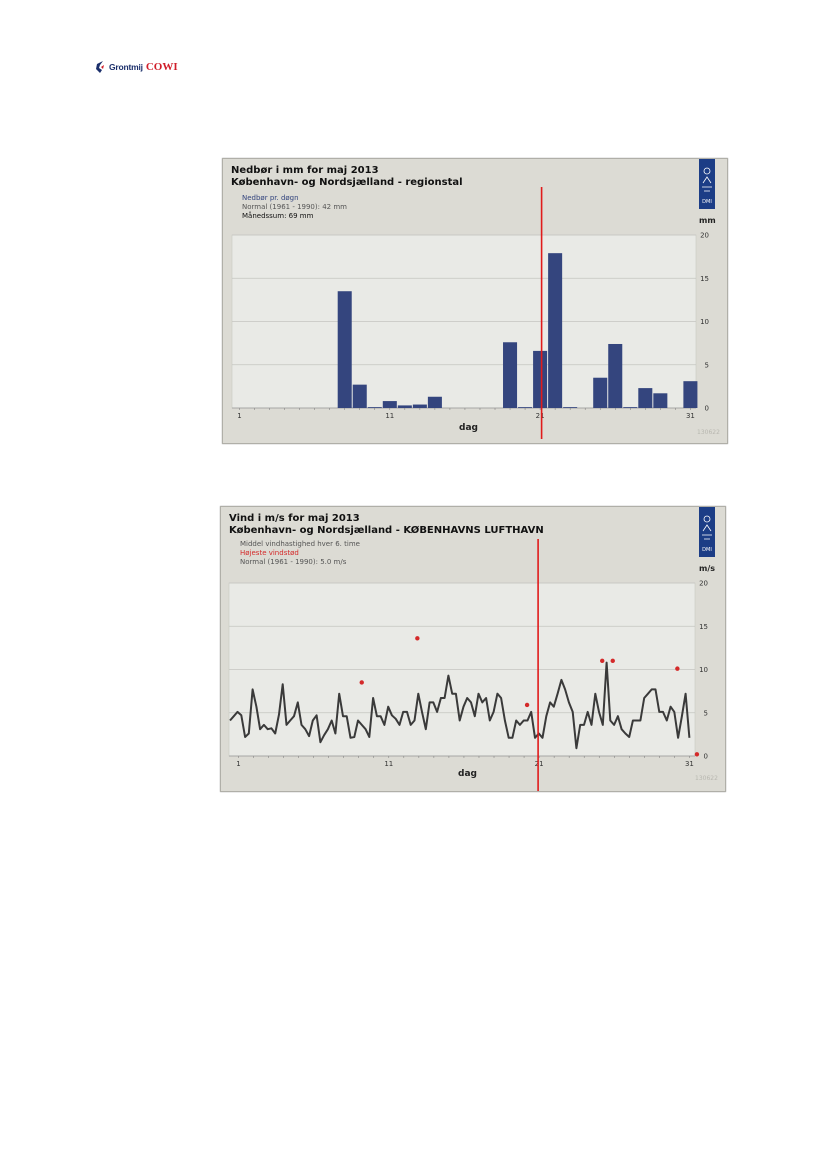  I want to click on legend-item-gust: Højeste vindstød, so click(269, 553).